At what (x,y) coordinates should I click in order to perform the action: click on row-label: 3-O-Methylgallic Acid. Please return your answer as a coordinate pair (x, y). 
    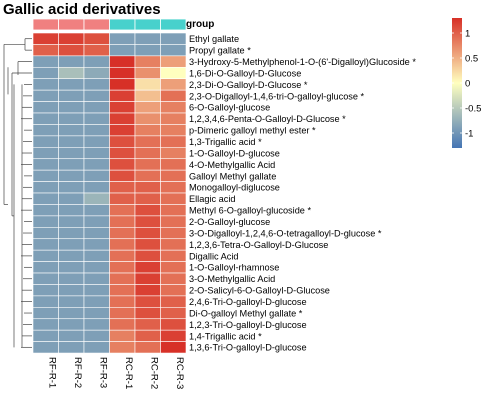
    Looking at the image, I should click on (232, 279).